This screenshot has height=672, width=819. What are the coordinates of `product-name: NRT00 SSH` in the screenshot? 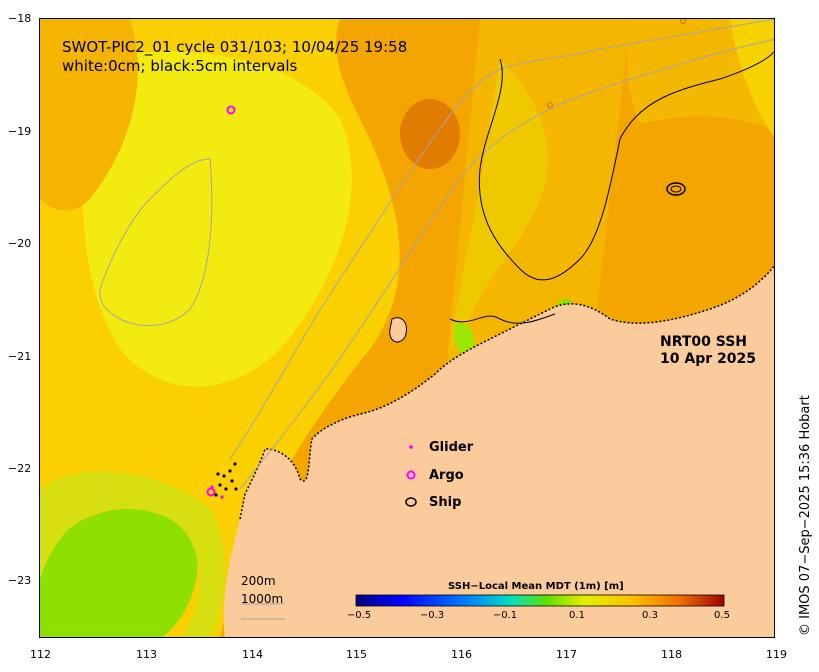 It's located at (704, 342).